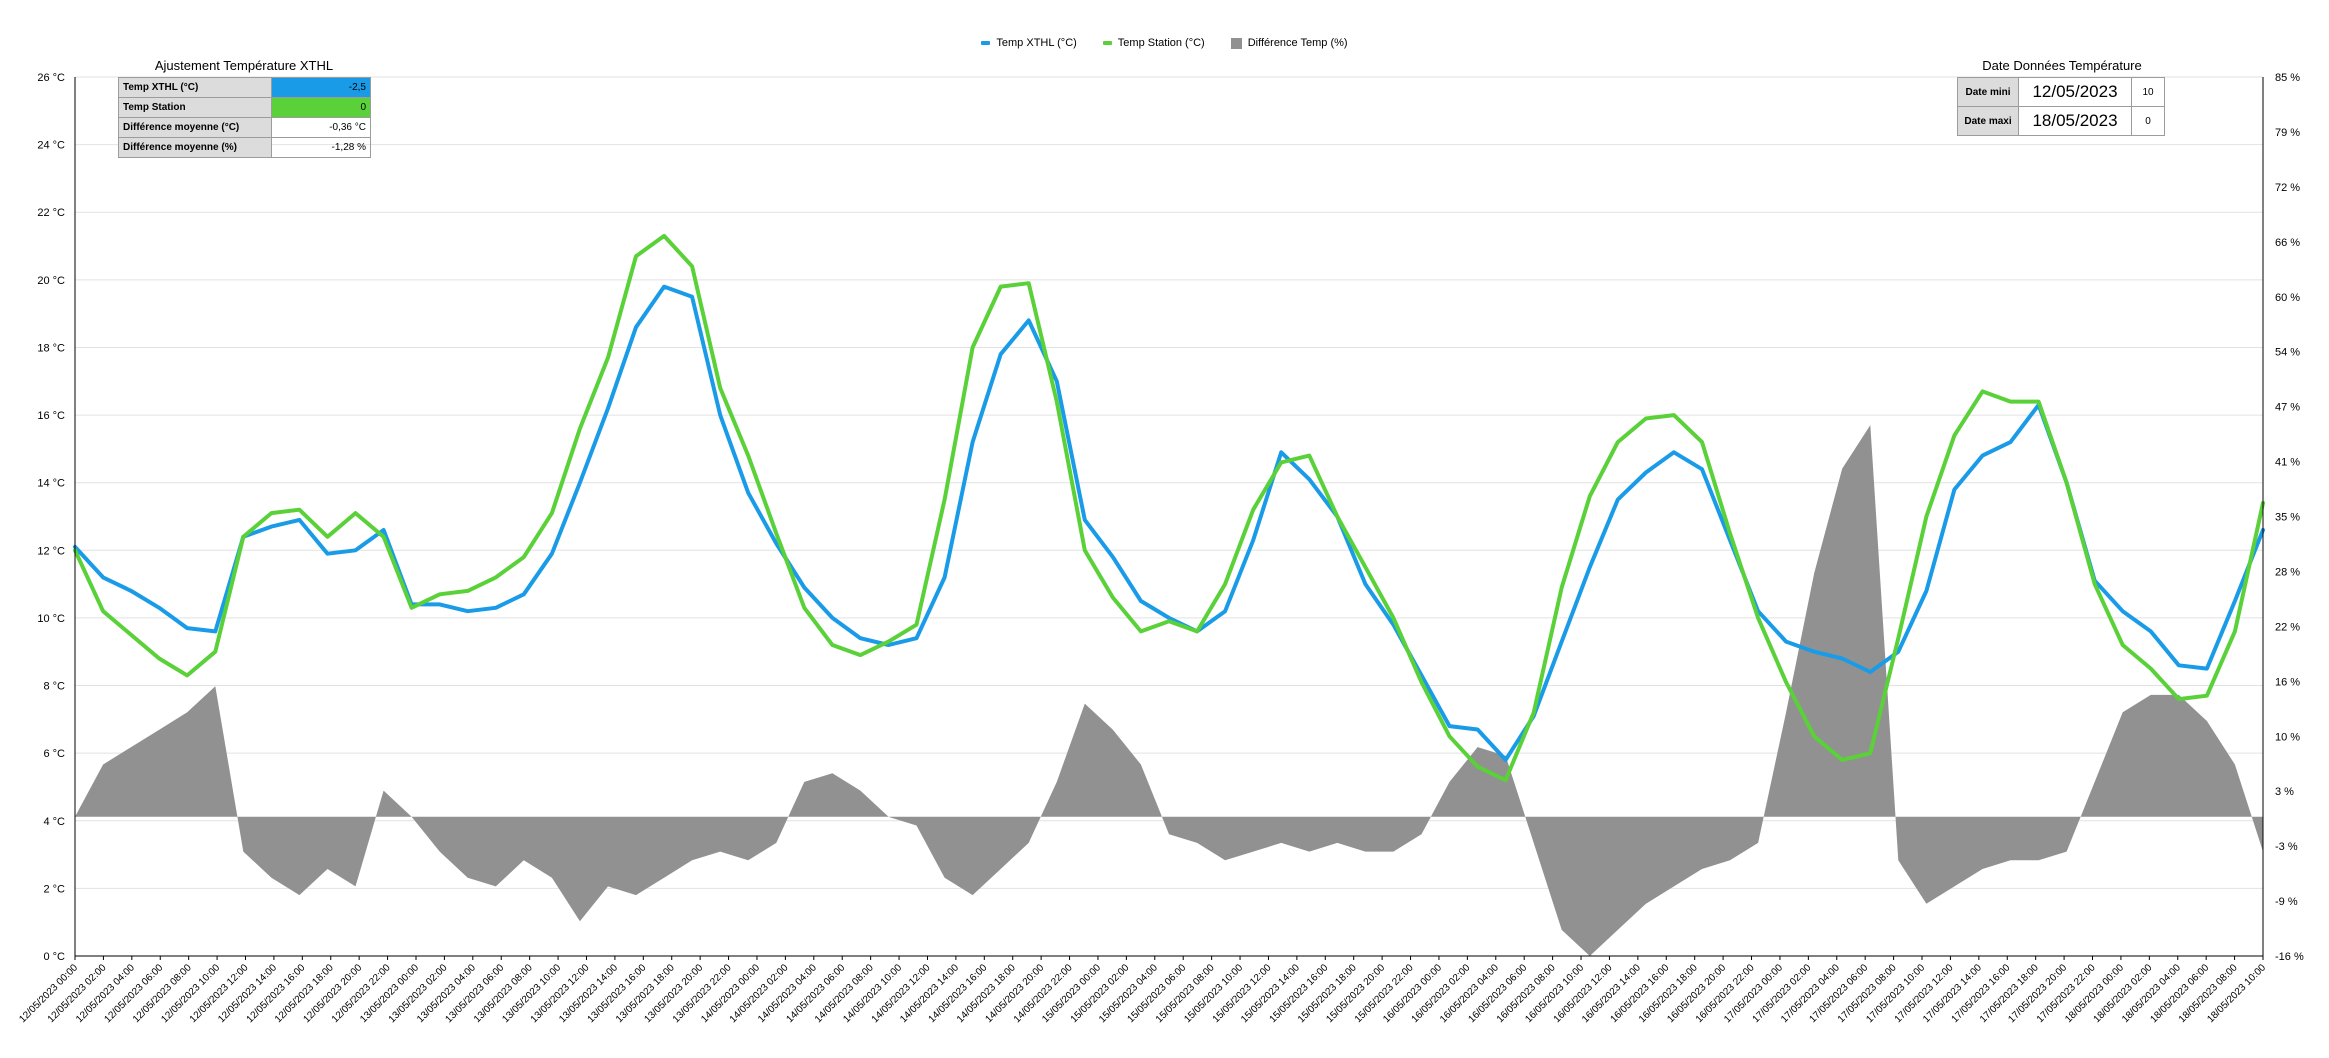 The image size is (2329, 1058). I want to click on y-right-tick-label: -9 %, so click(2286, 902).